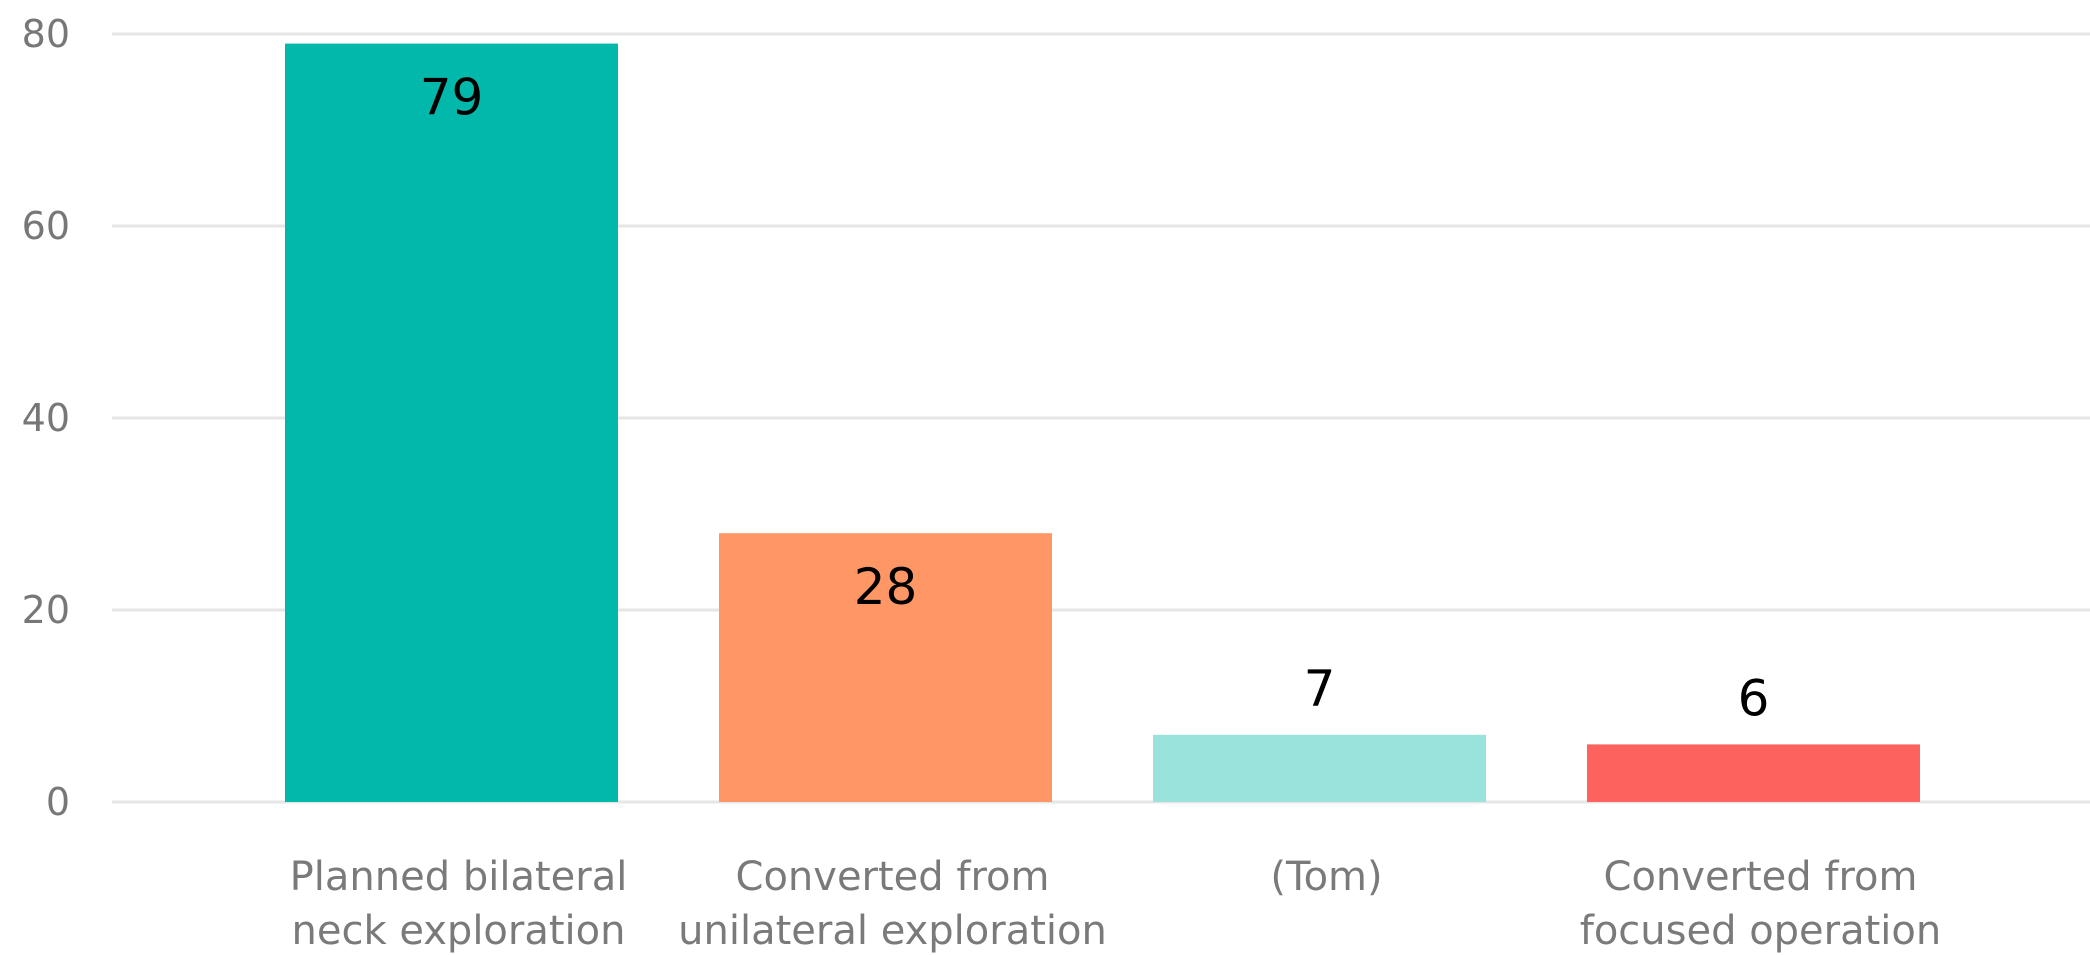 This screenshot has width=2090, height=955. I want to click on data-label: 28, so click(886, 587).